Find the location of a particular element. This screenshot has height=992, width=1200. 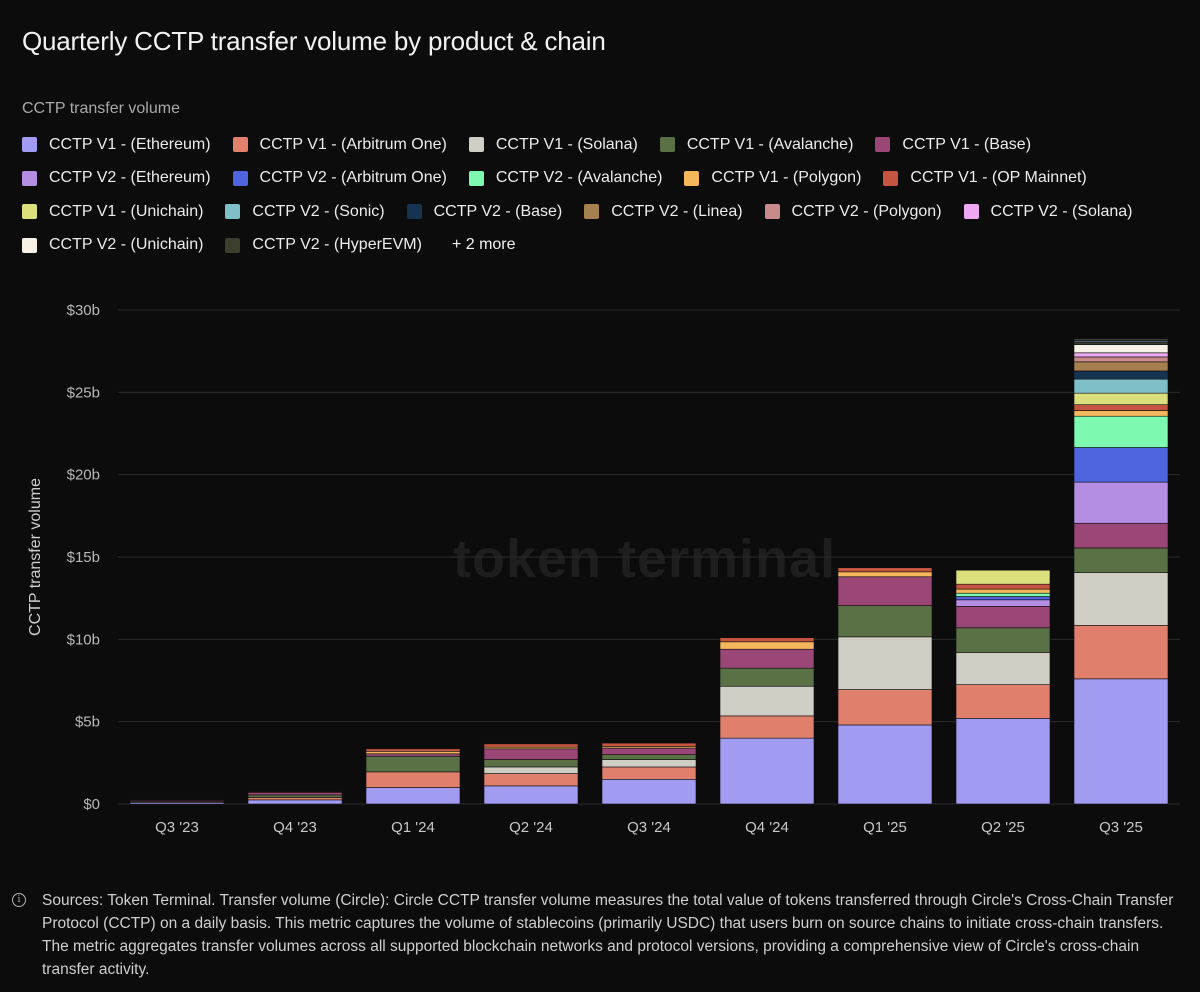

legend-item: CCTP V2 - (Solana) is located at coordinates (1048, 212).